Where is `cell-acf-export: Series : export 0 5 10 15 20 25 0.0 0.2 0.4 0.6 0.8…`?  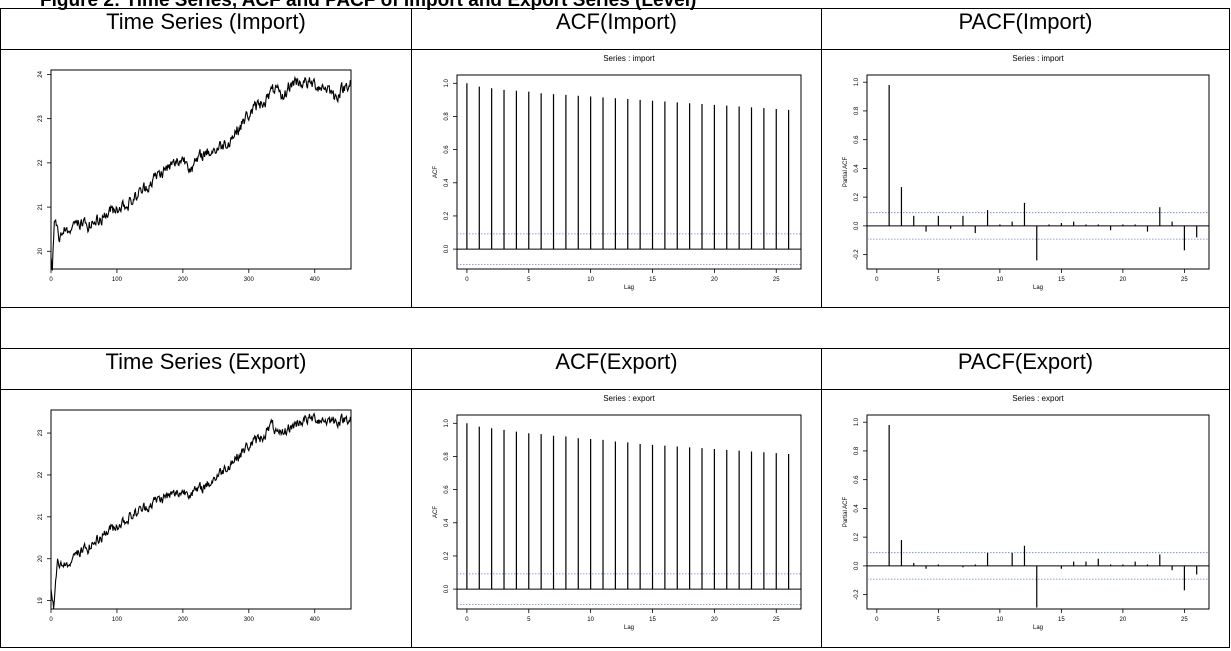
cell-acf-export: Series : export 0 5 10 15 20 25 0.0 0.2 0.4 0.6 0.8… is located at coordinates (616, 518).